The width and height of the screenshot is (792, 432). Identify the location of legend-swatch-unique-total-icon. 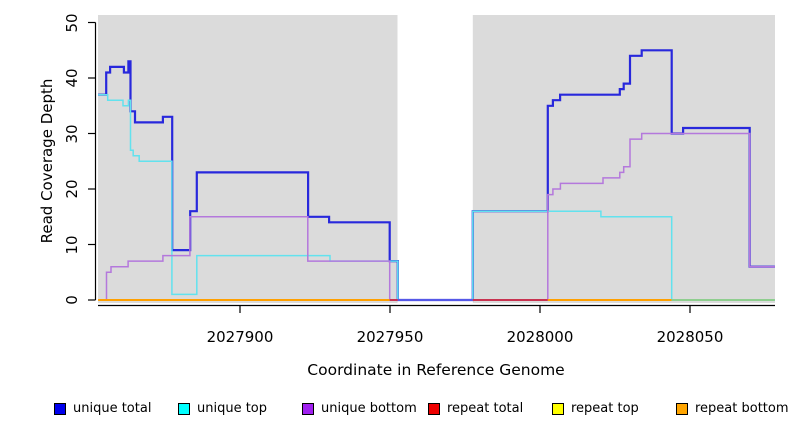
(60, 409).